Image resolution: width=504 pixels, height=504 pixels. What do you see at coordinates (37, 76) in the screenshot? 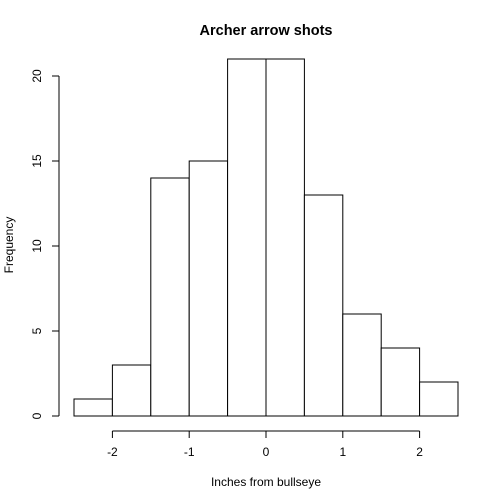
I see `y-tick-label: 20` at bounding box center [37, 76].